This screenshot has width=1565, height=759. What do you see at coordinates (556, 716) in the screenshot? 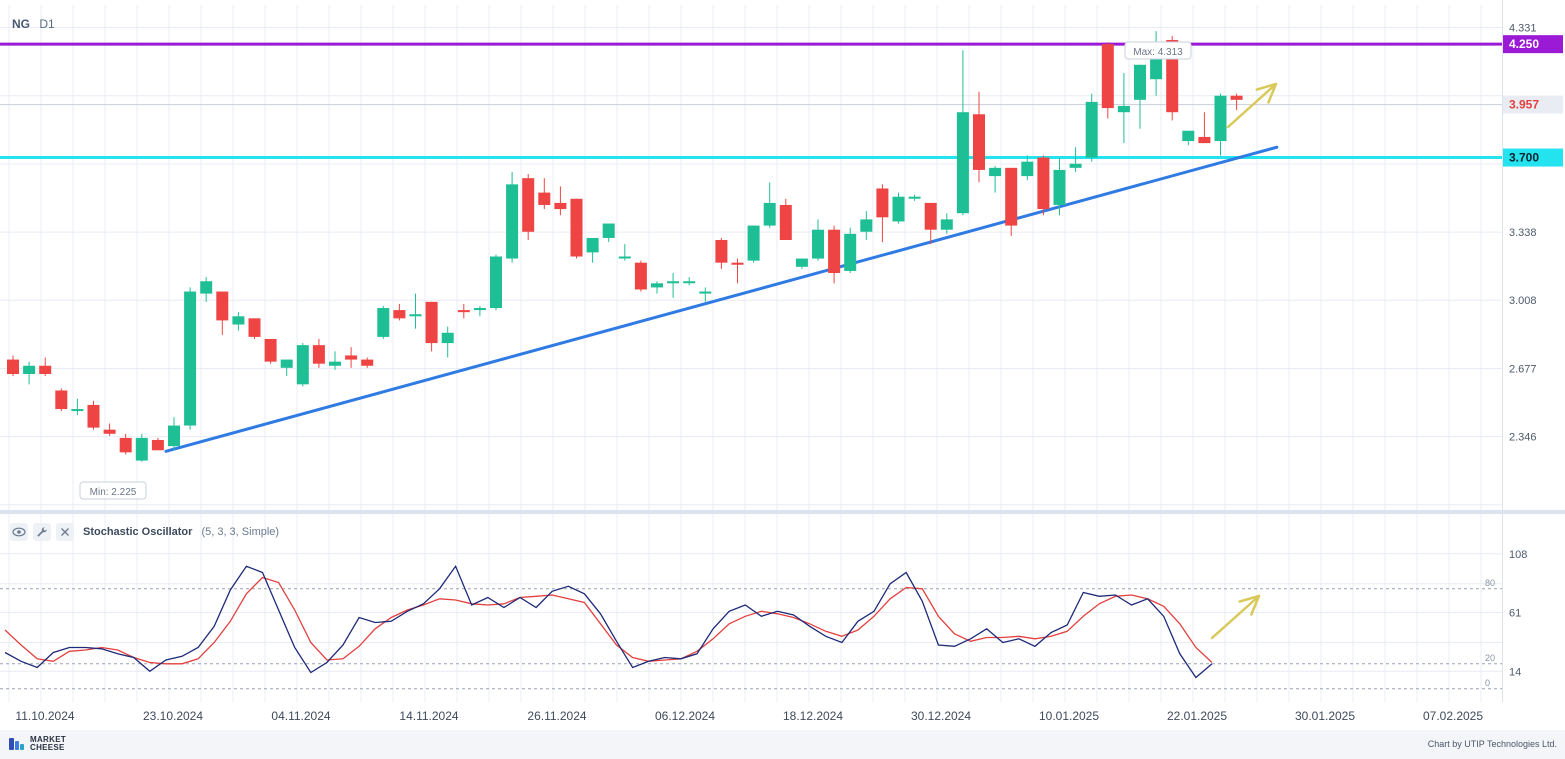
I see `x-tick-label: 26.11.2024` at bounding box center [556, 716].